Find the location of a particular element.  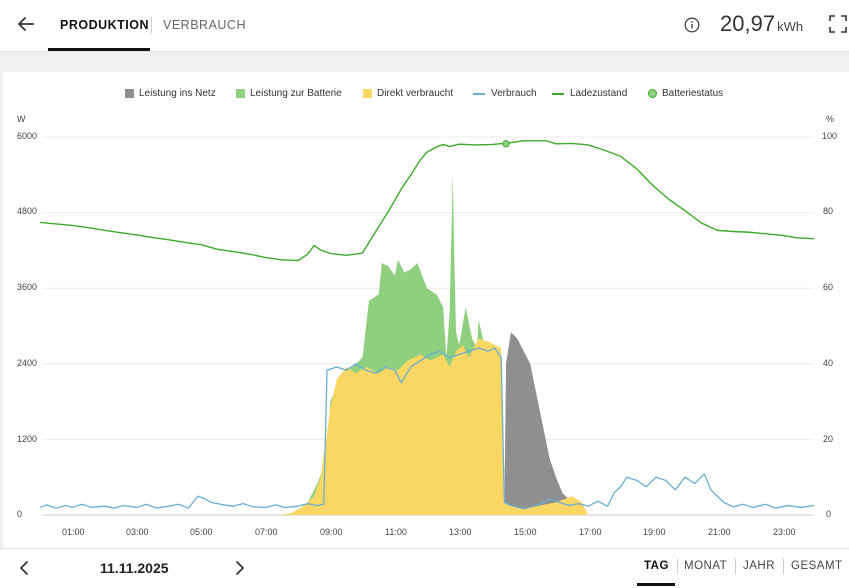

back-arrow-icon is located at coordinates (26, 24).